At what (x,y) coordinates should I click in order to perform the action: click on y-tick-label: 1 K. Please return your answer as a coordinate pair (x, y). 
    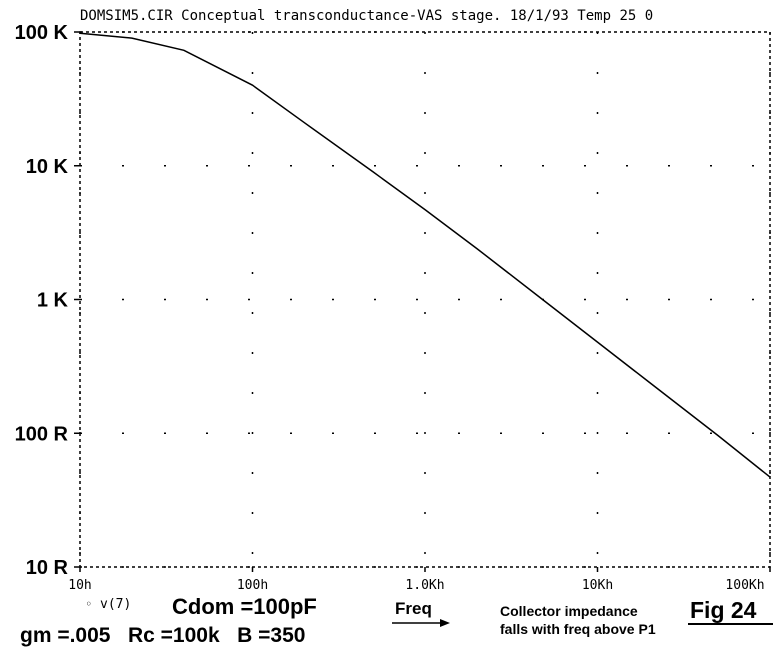
    Looking at the image, I should click on (53, 301).